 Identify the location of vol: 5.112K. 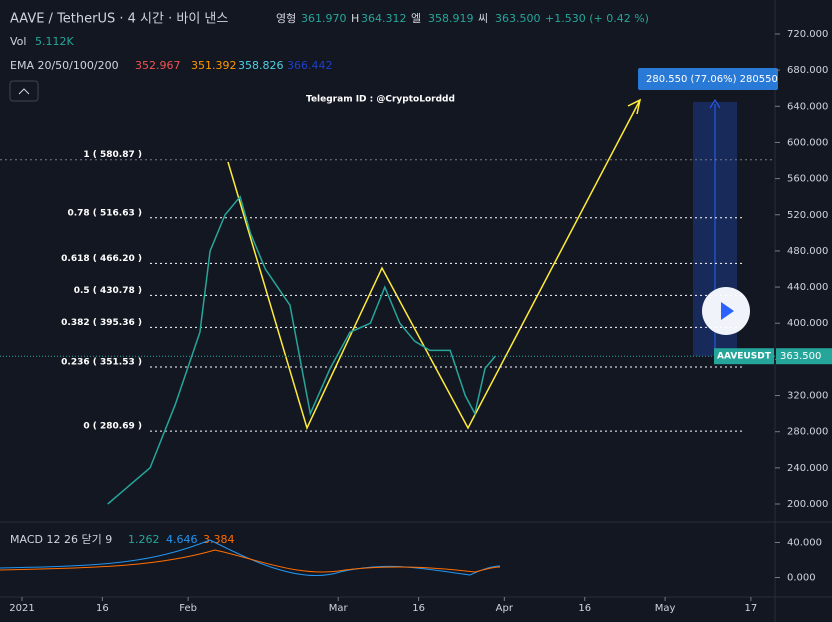
(54, 41).